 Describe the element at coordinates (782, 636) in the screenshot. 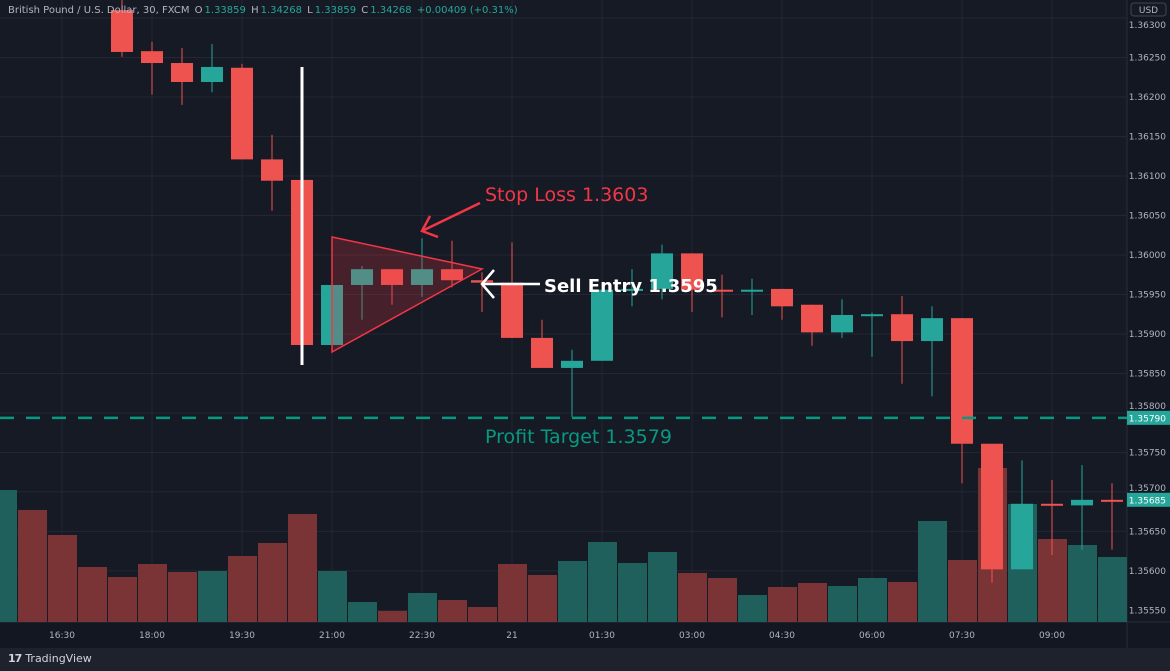

I see `time-tick-label: 04:30` at that location.